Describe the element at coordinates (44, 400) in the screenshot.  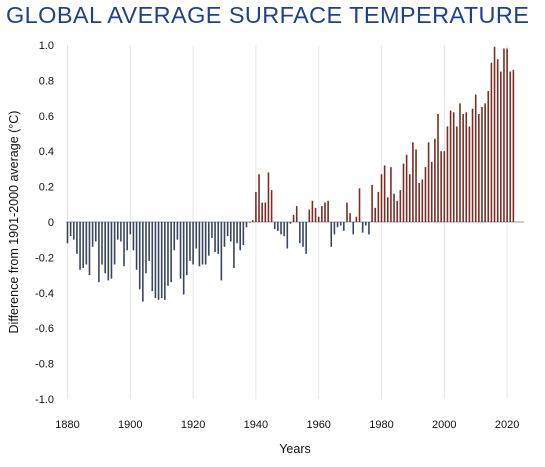
I see `y-tick-label: -1.0` at that location.